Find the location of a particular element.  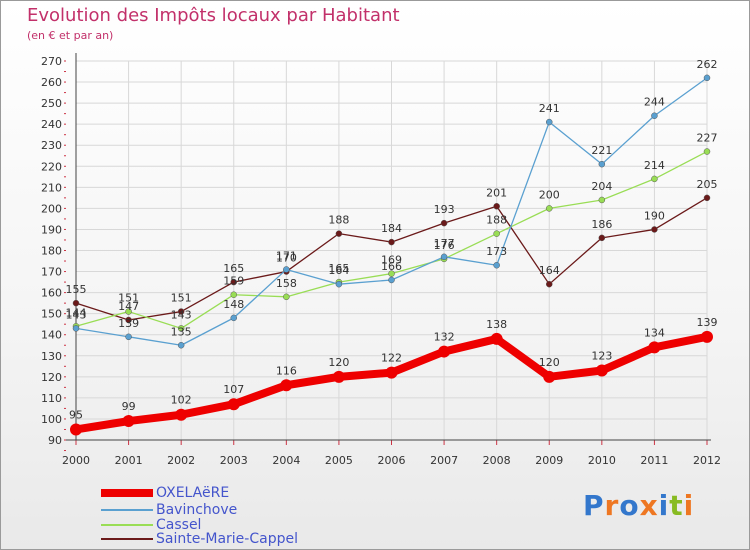

data-label-sainte-marie-cappel: 186 is located at coordinates (601, 224).